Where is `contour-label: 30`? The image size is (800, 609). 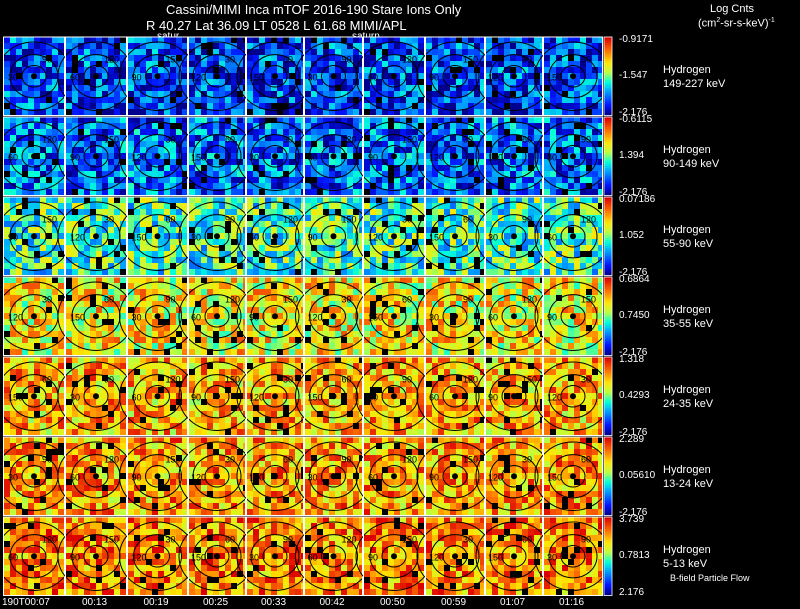
contour-label: 30 is located at coordinates (230, 59).